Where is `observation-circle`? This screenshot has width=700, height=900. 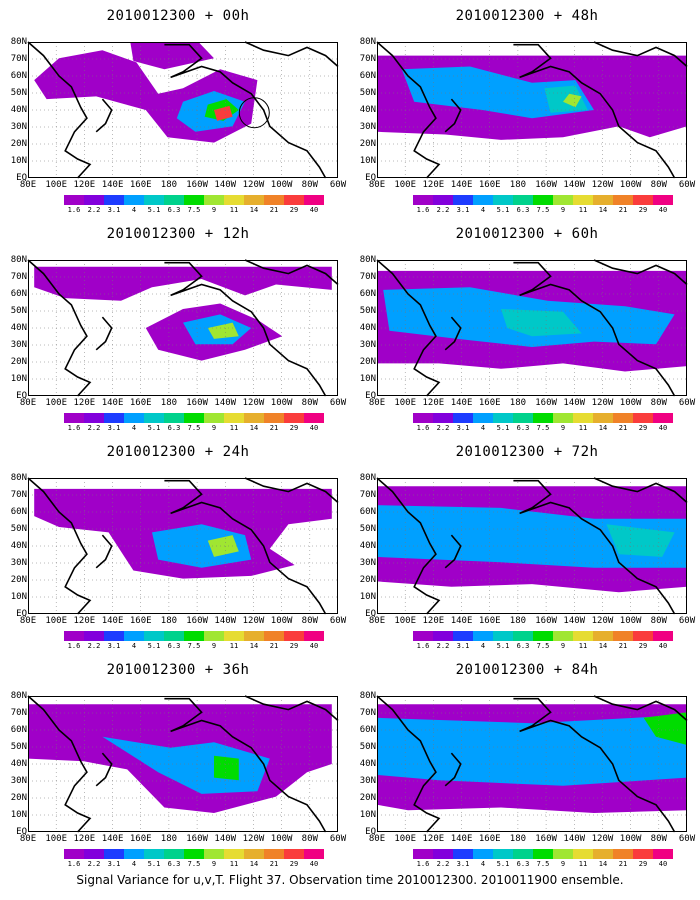 observation-circle is located at coordinates (254, 113).